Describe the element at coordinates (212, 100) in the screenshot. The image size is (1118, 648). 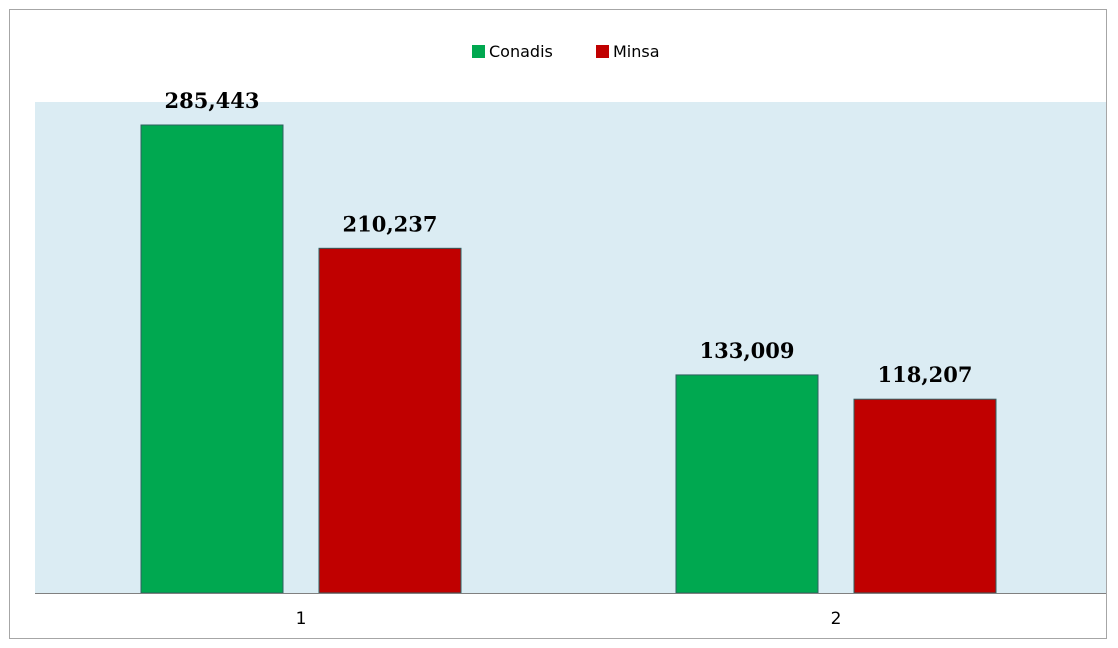
I see `data-label-conadis-1: 285,443` at that location.